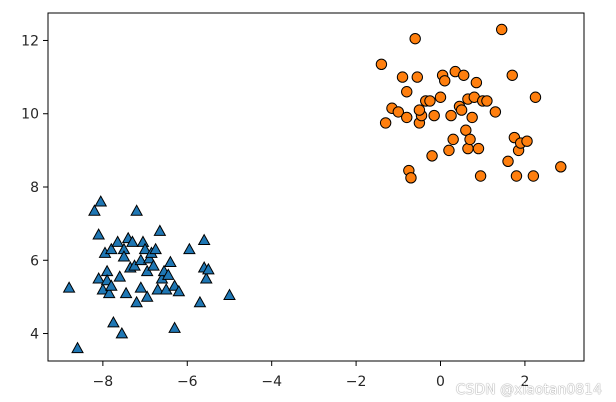 This screenshot has width=616, height=402. I want to click on x-tick-label: 0, so click(440, 382).